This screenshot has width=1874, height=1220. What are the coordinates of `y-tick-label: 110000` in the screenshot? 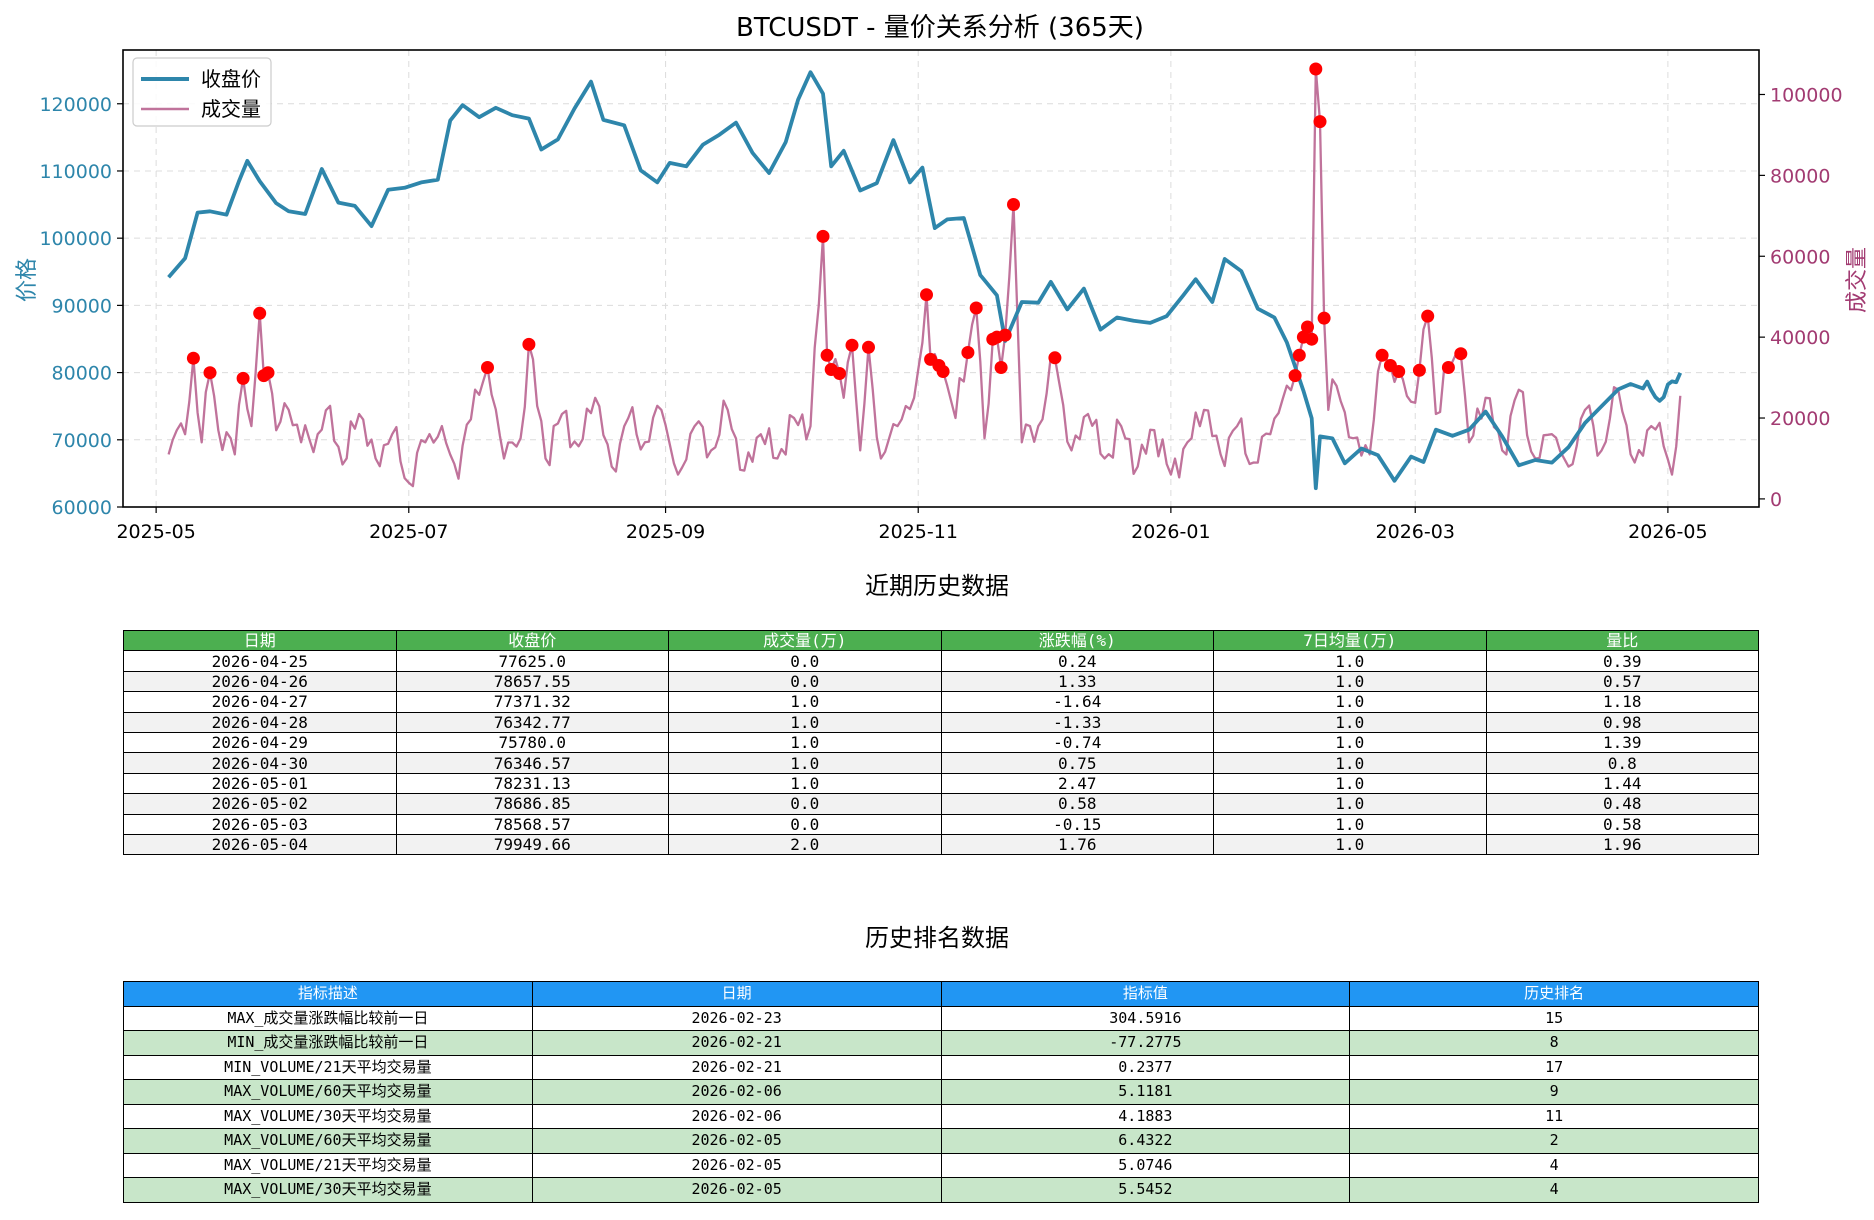 It's located at (75, 172).